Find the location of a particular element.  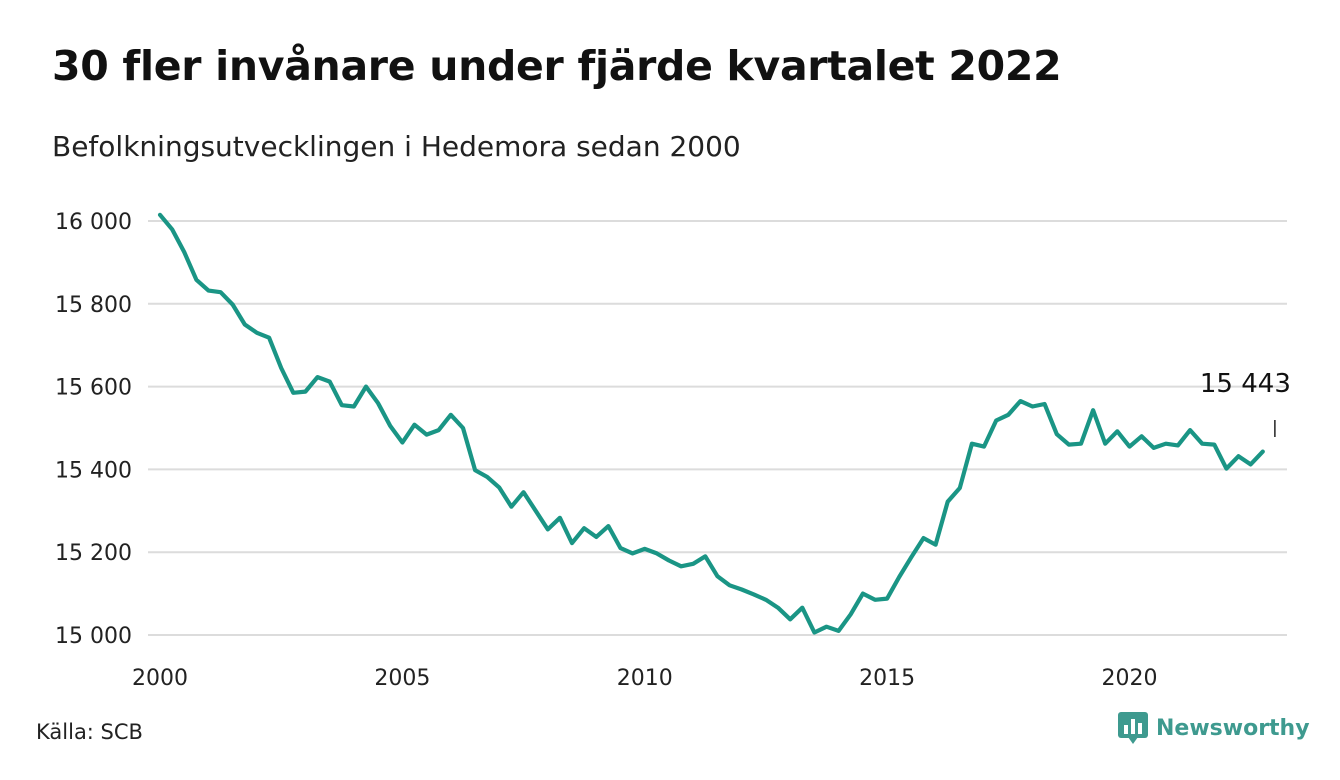

x-axis-tick-labels: 2000 2005 2010 2015 2020 is located at coordinates (644, 678).